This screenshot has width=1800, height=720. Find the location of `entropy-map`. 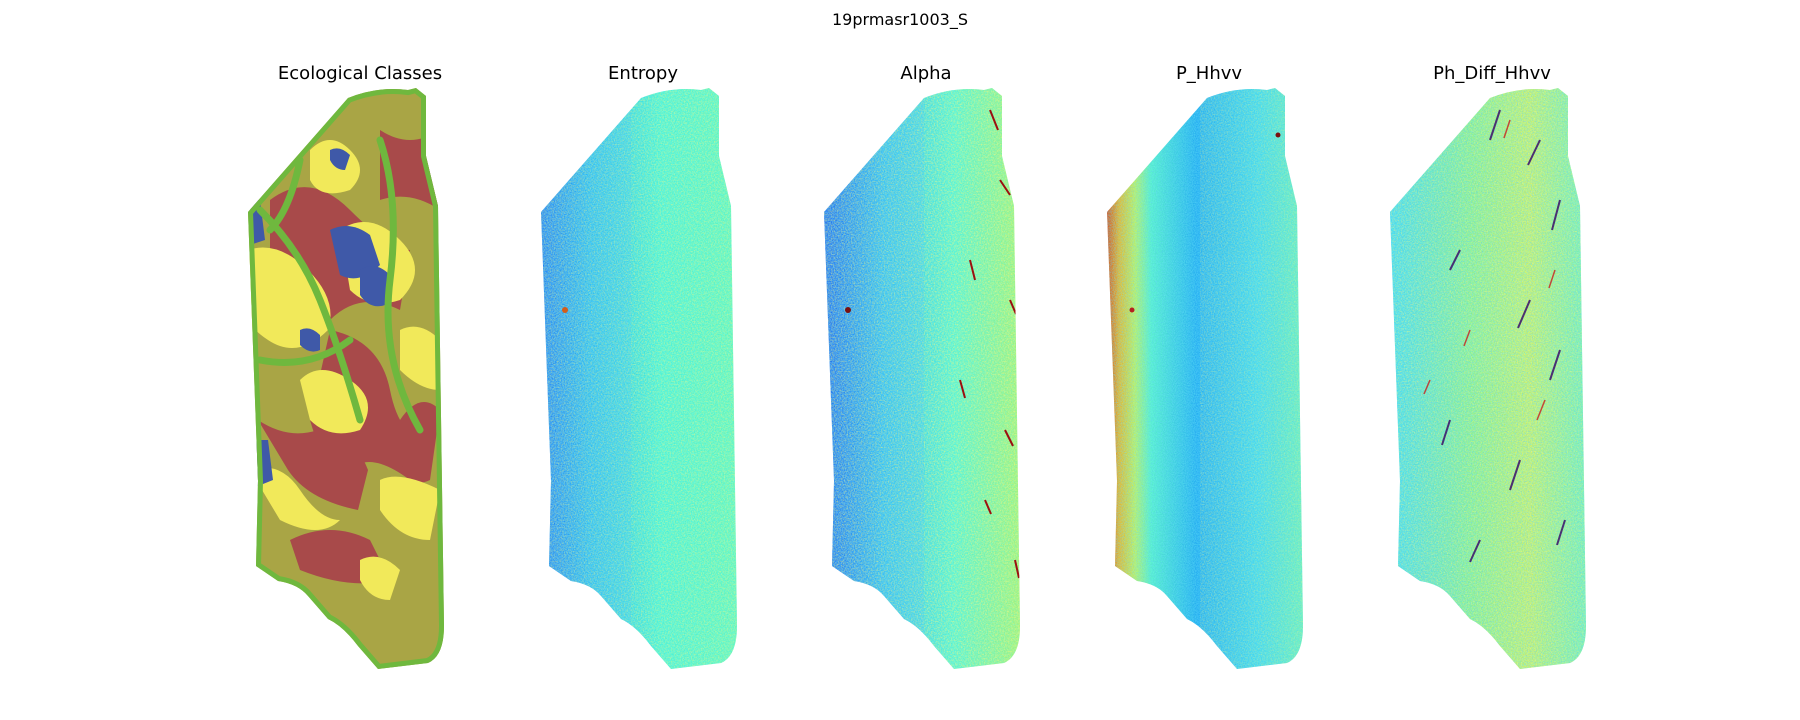

entropy-map is located at coordinates (639, 378).